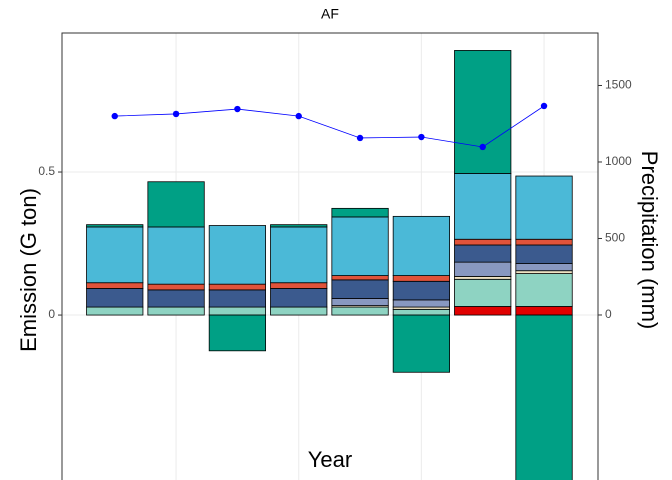 This screenshot has height=480, width=672. What do you see at coordinates (28, 270) in the screenshot?
I see `y-axis-title: Emission (G ton)` at bounding box center [28, 270].